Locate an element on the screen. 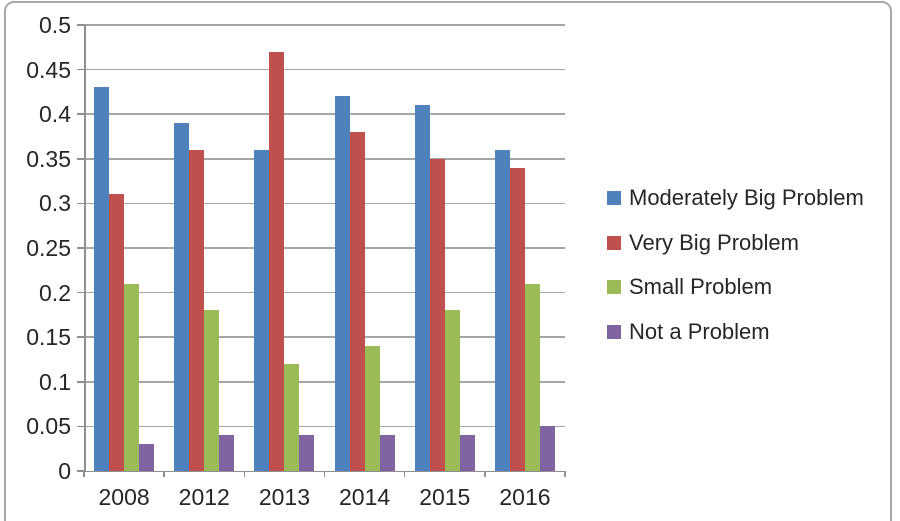 This screenshot has height=521, width=900. y-axis-tick-label: 0.3 is located at coordinates (55, 203).